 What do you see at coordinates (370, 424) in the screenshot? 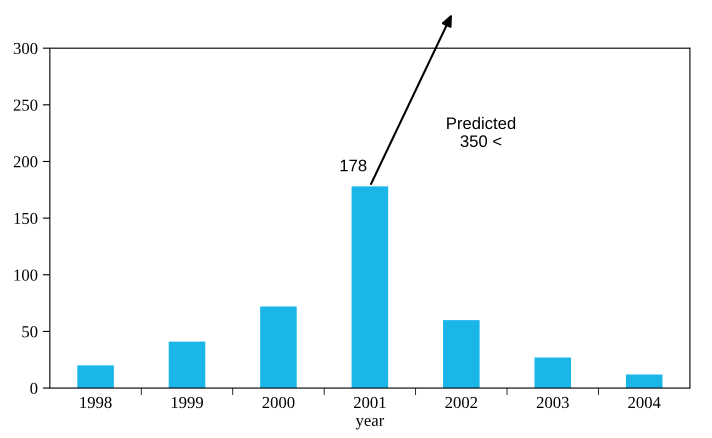
I see `x-axis-title: year` at bounding box center [370, 424].